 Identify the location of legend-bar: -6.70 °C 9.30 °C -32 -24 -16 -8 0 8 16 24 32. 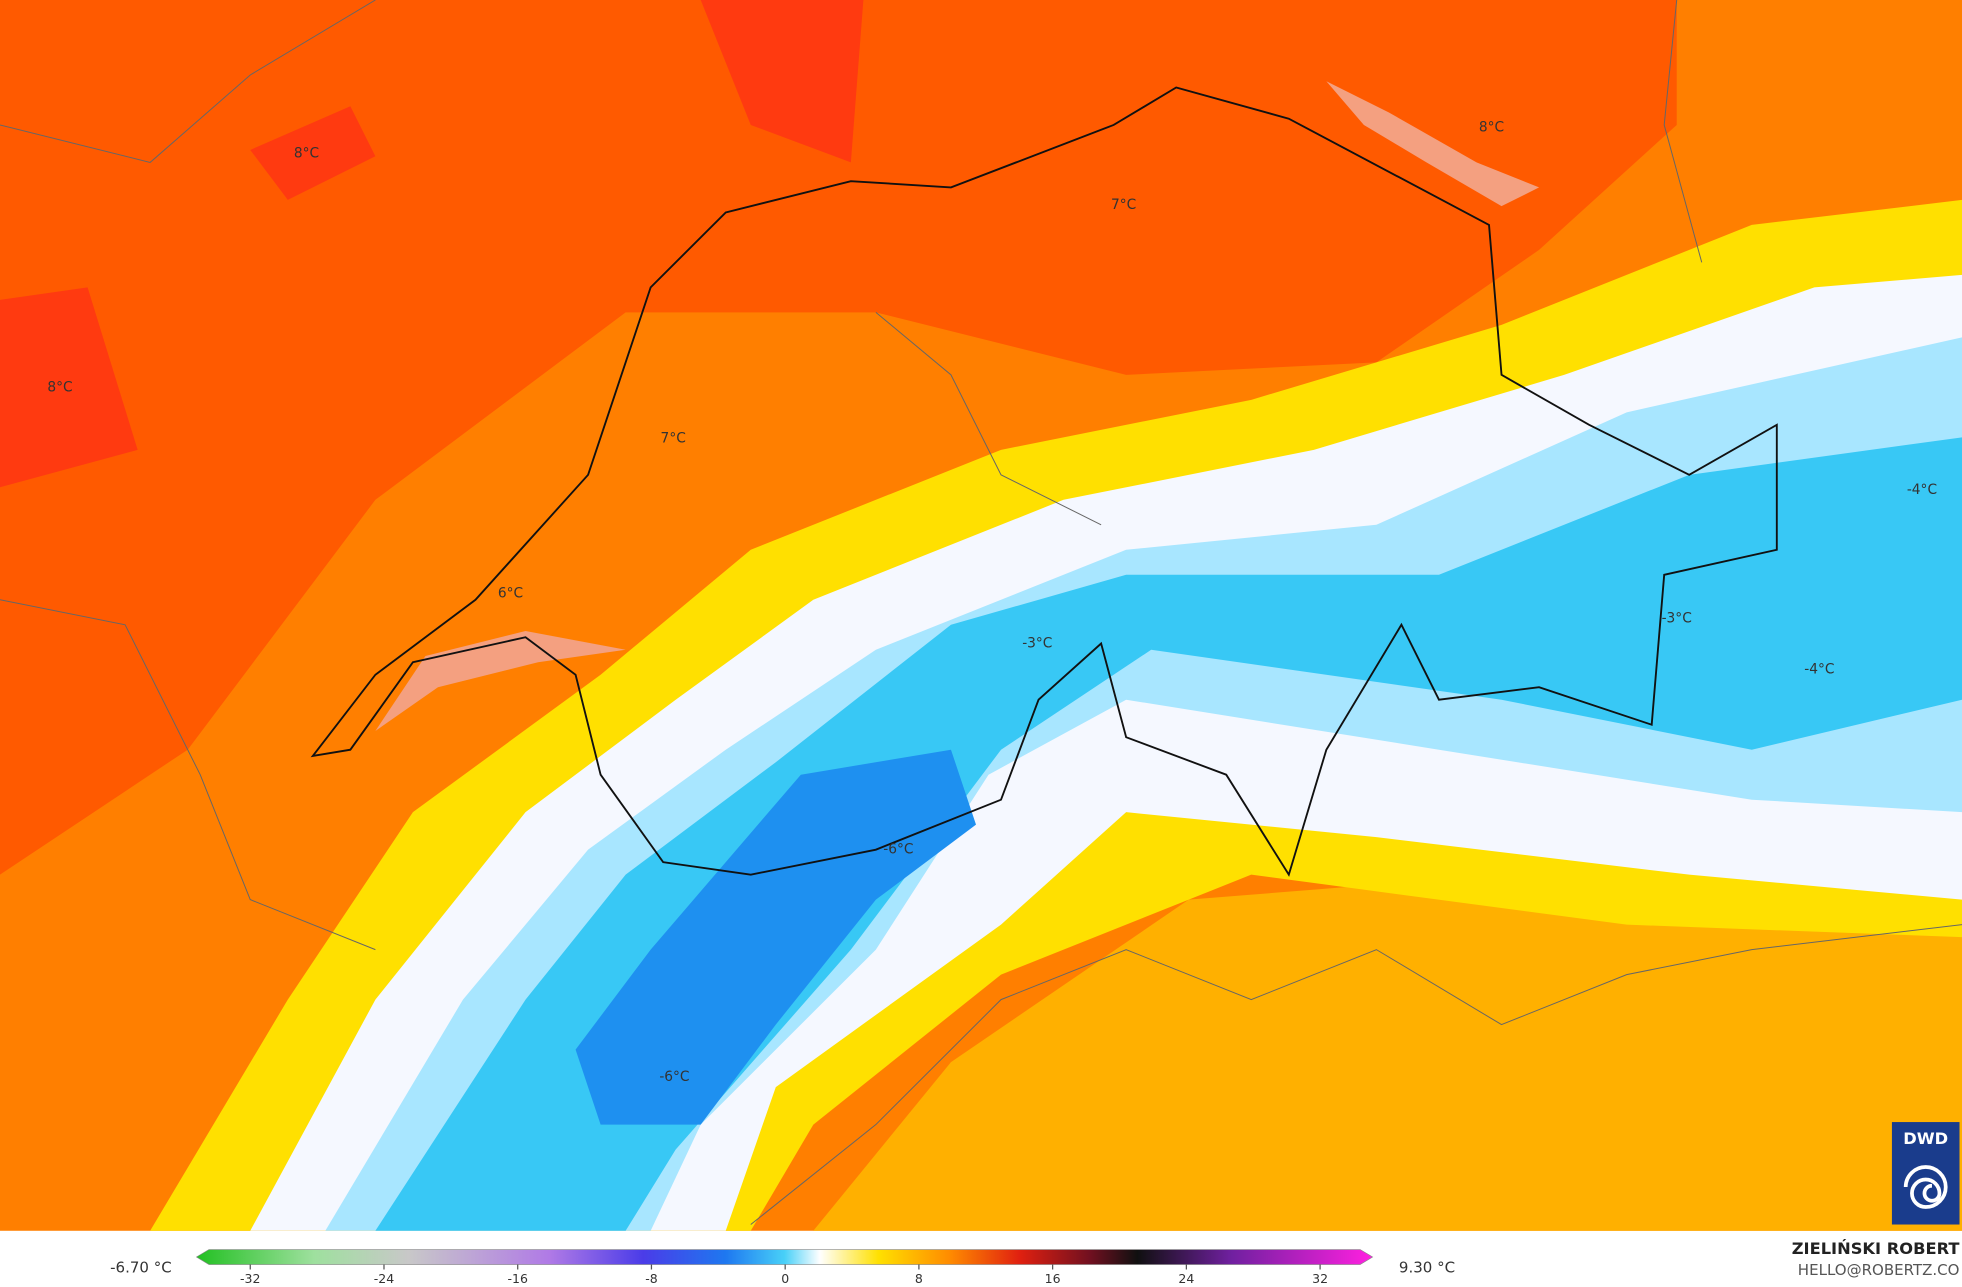
(782, 1267).